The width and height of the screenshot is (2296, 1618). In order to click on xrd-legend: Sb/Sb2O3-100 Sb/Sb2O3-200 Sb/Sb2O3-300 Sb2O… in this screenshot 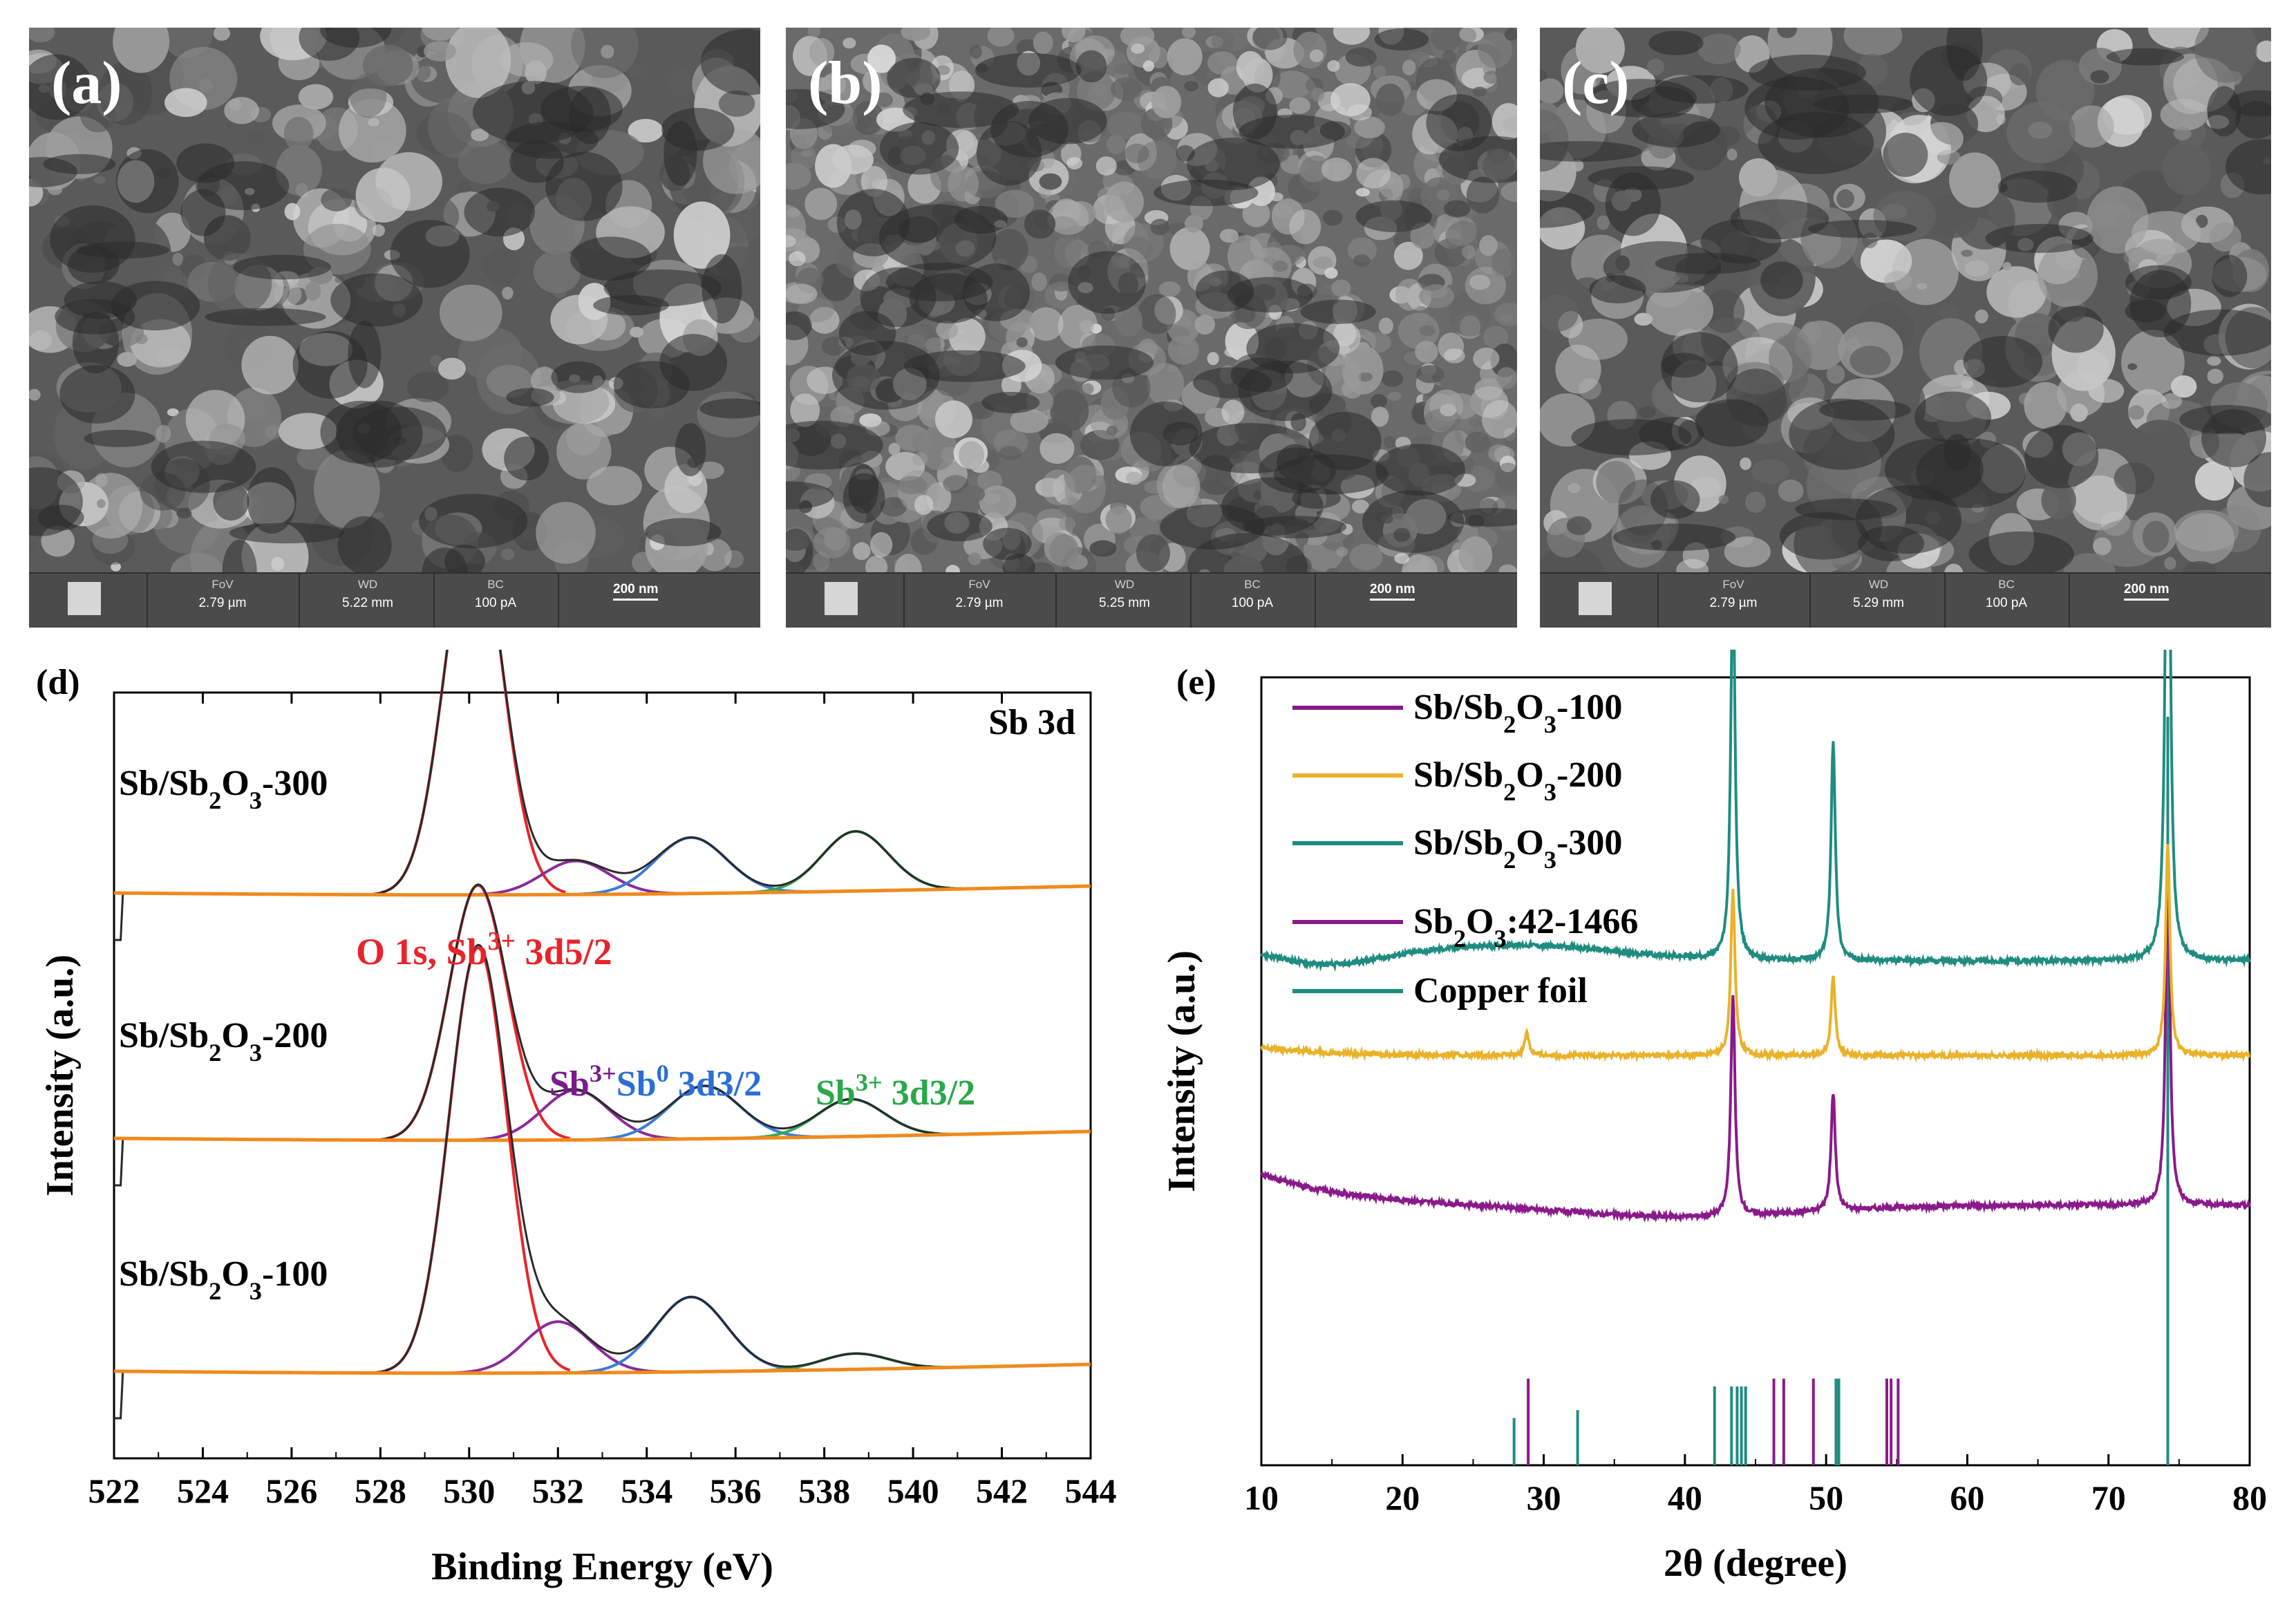, I will do `click(1465, 849)`.